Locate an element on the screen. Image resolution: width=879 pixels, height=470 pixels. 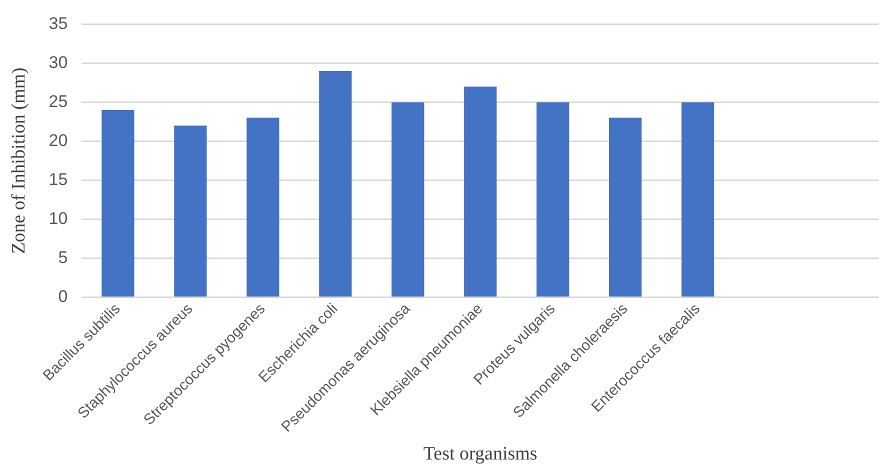
y-tick-label: 10 is located at coordinates (58, 218).